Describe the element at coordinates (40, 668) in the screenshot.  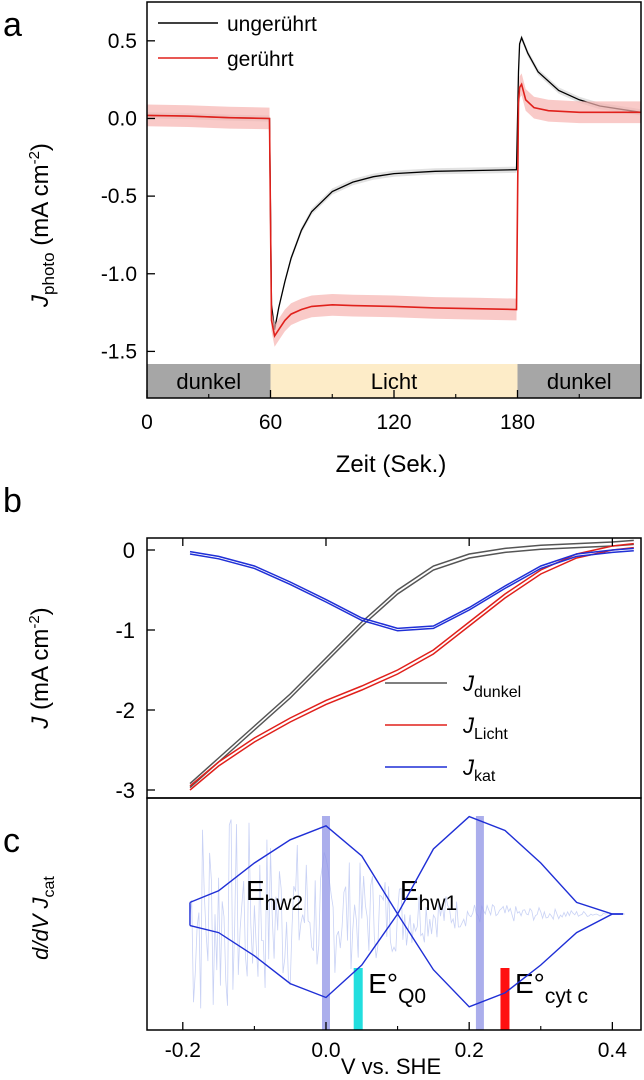
I see `panel-b-ylabel: J (mA cm-2)` at that location.